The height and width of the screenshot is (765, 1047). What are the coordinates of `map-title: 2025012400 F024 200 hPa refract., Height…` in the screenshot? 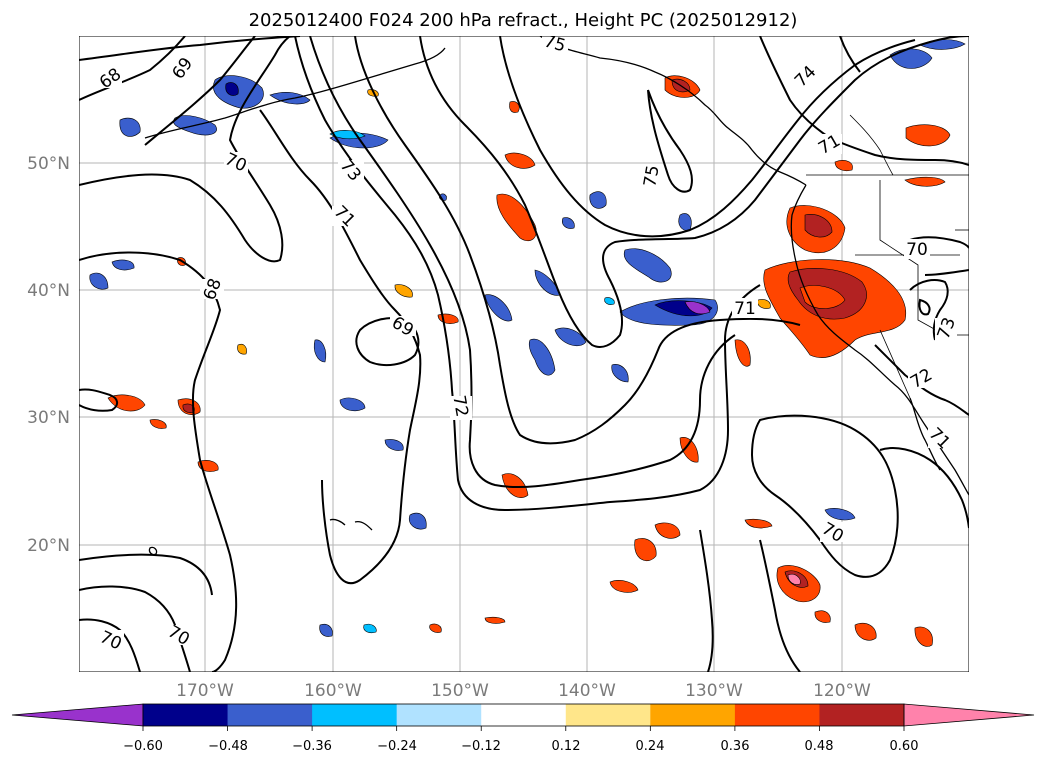 It's located at (523, 20).